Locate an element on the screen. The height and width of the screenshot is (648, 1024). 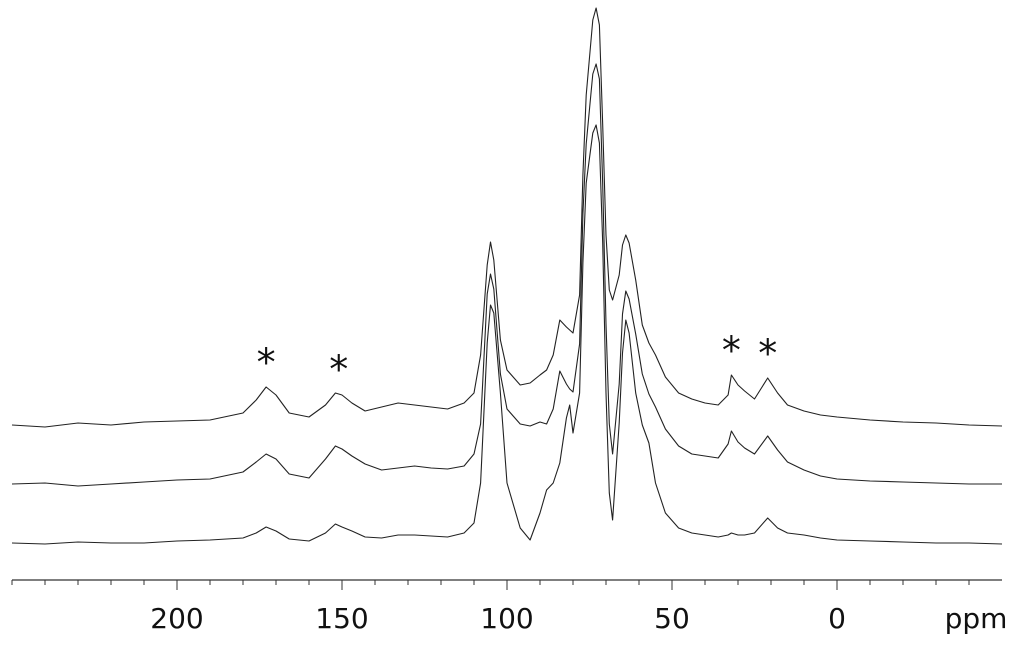
x-axis-label: ppm is located at coordinates (976, 618).